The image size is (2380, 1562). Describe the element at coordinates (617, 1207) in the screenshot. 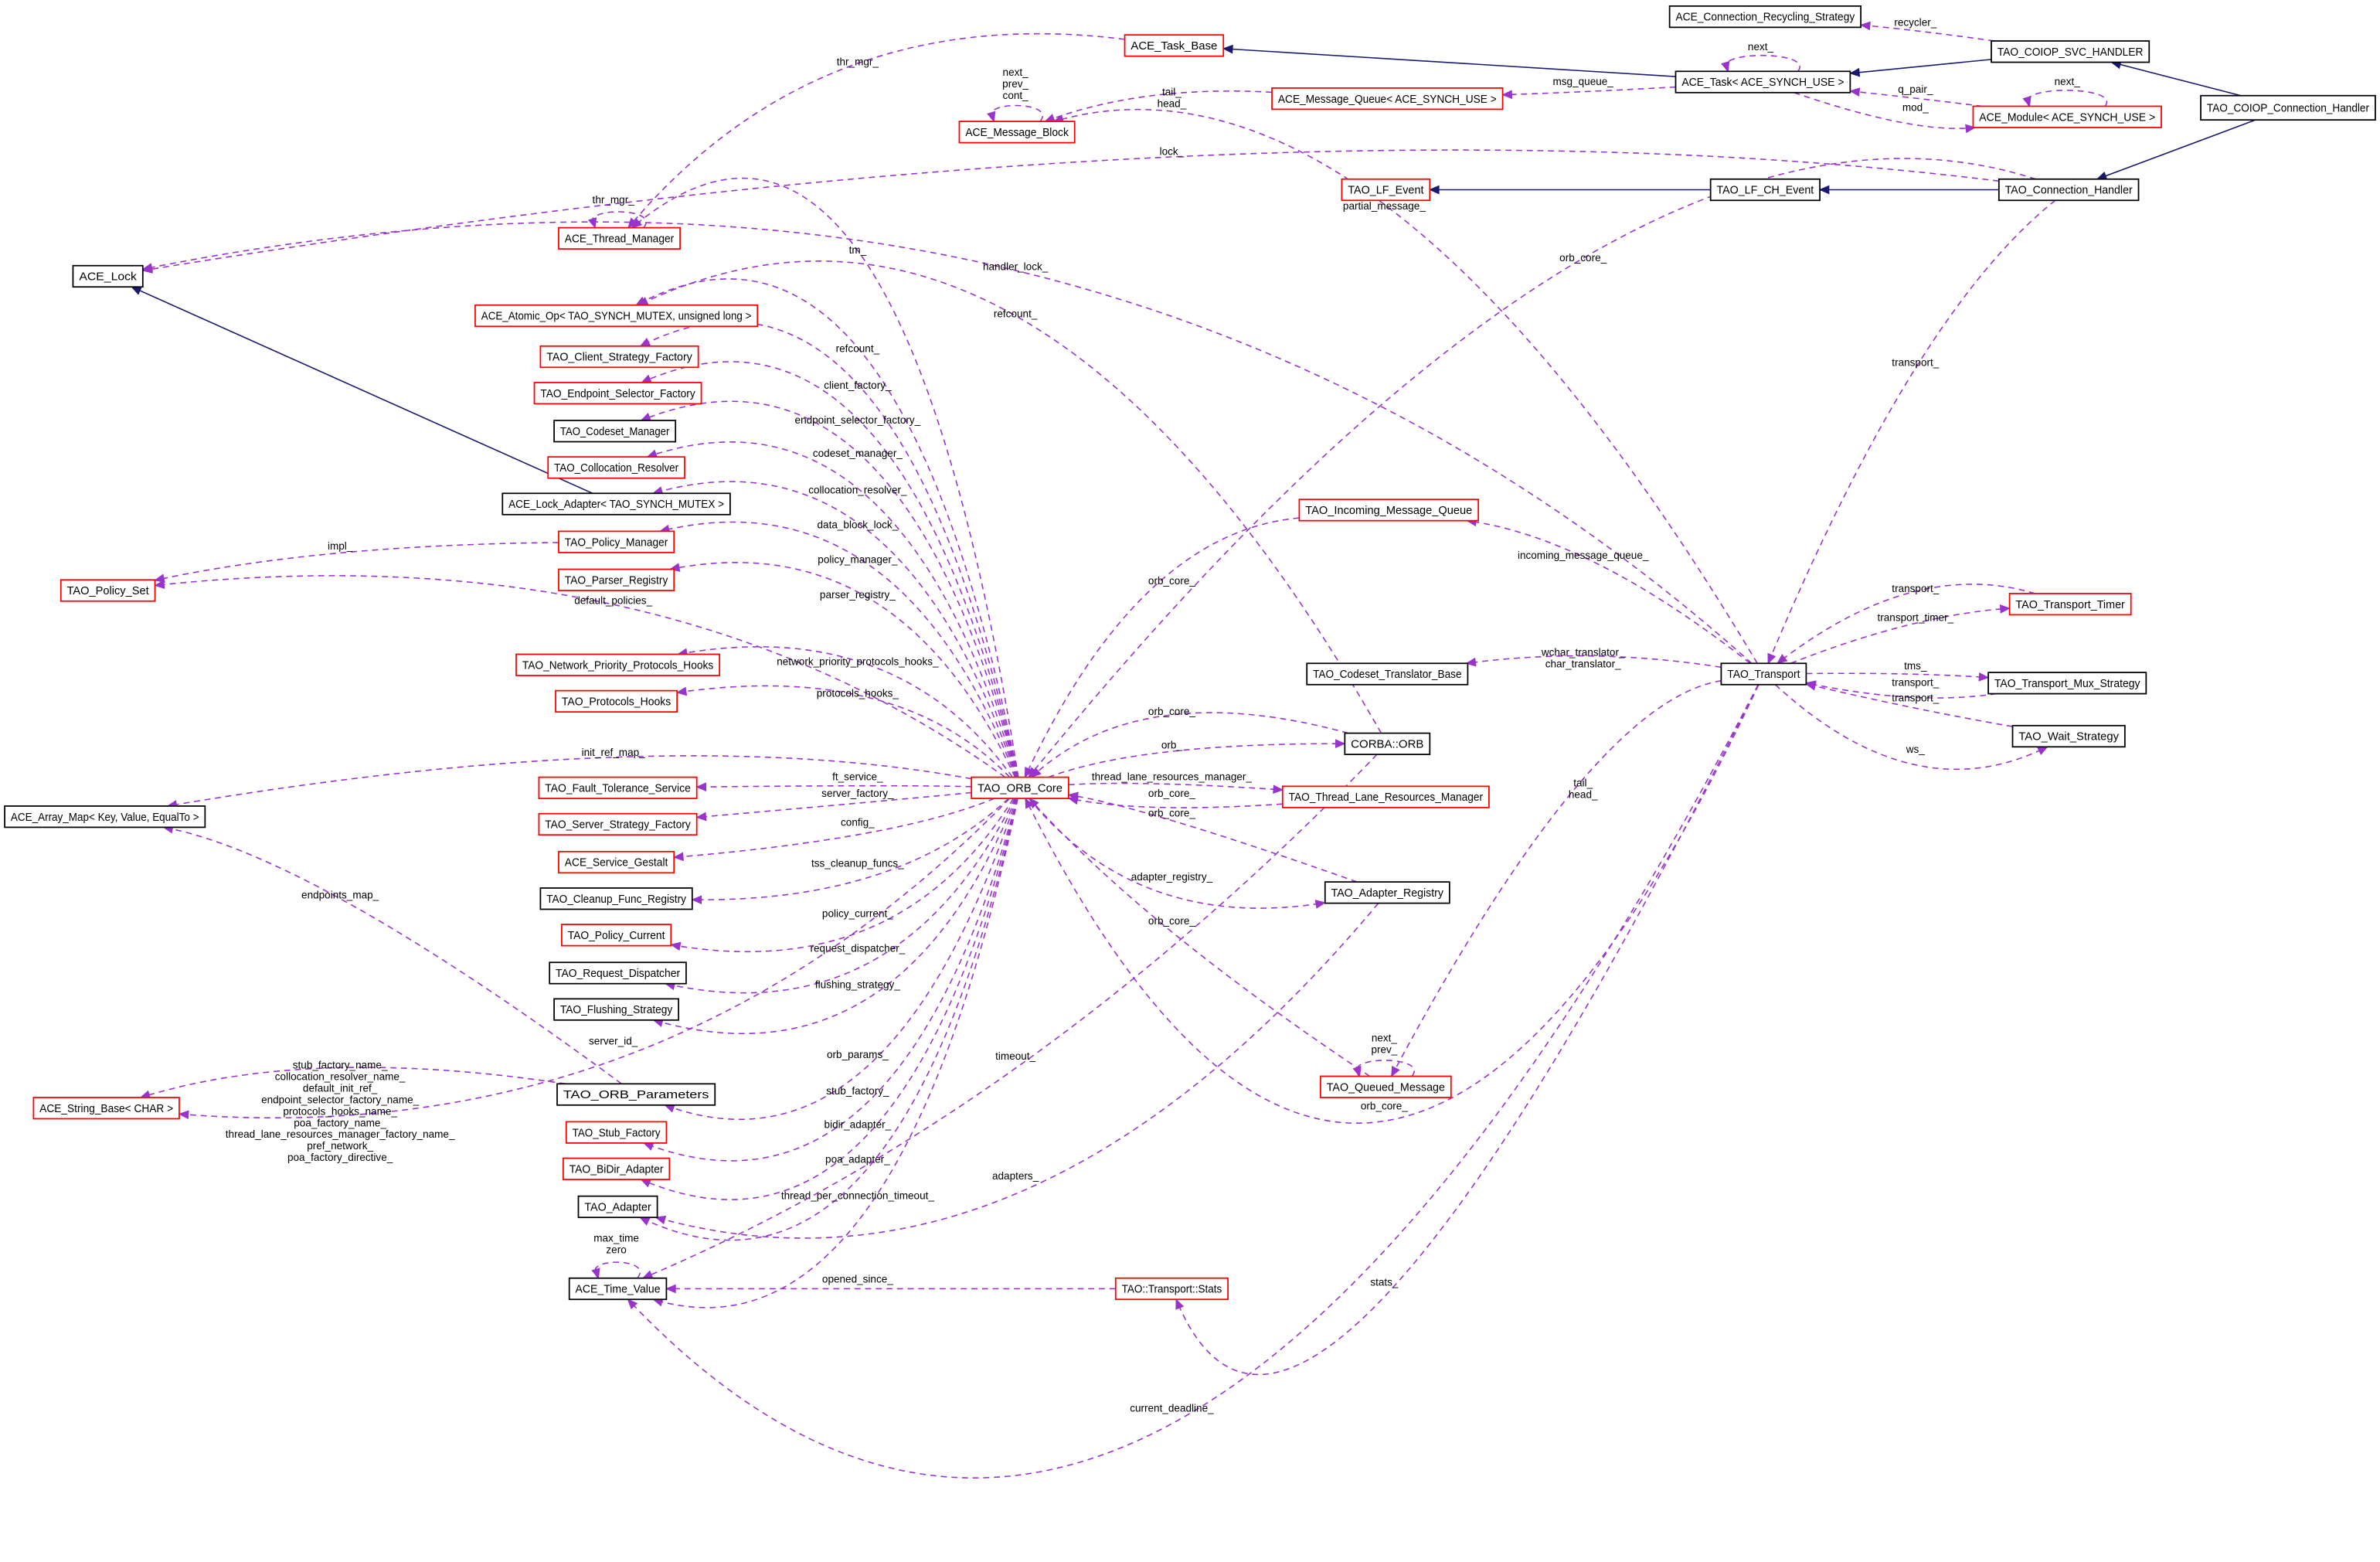

I see `class-node-adapter: TAO_Adapter` at that location.